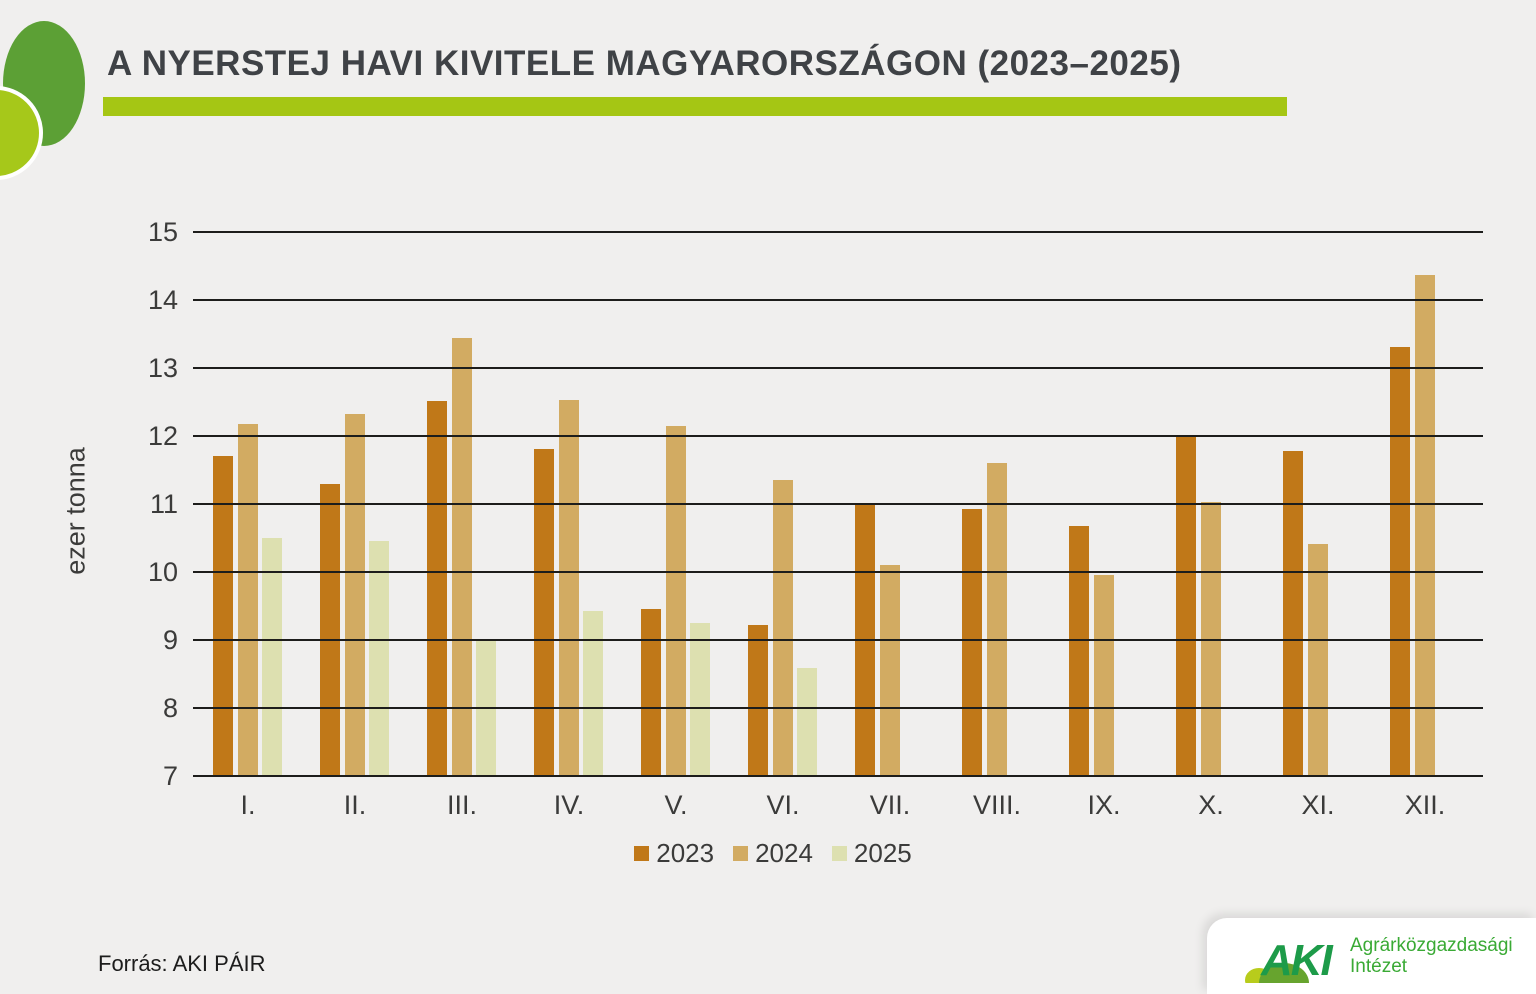 The height and width of the screenshot is (994, 1536). Describe the element at coordinates (676, 601) in the screenshot. I see `bar-2024-V` at that location.